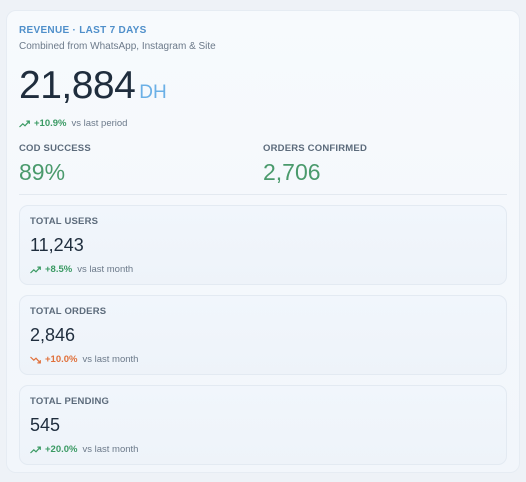 This screenshot has width=526, height=482. I want to click on revenue-subtitle: Combined from WhatsApp, Instagram & Site, so click(117, 46).